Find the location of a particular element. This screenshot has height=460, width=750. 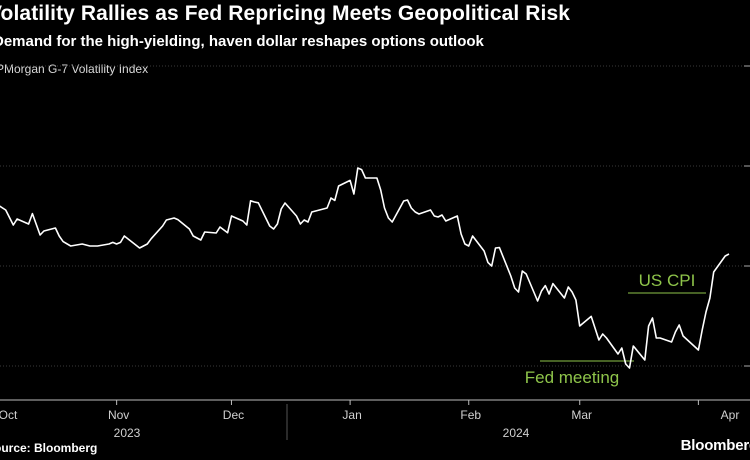

x-tick-label: Feb is located at coordinates (470, 415).